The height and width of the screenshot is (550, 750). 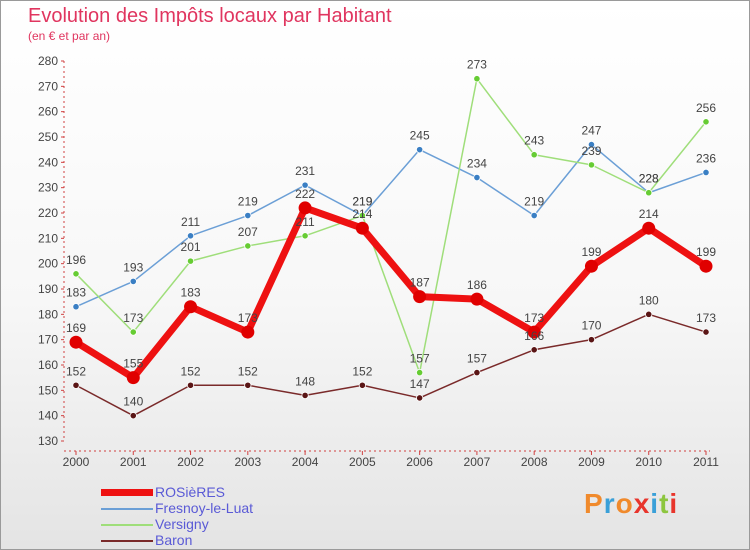 I want to click on data-label: 155, so click(x=133, y=364).